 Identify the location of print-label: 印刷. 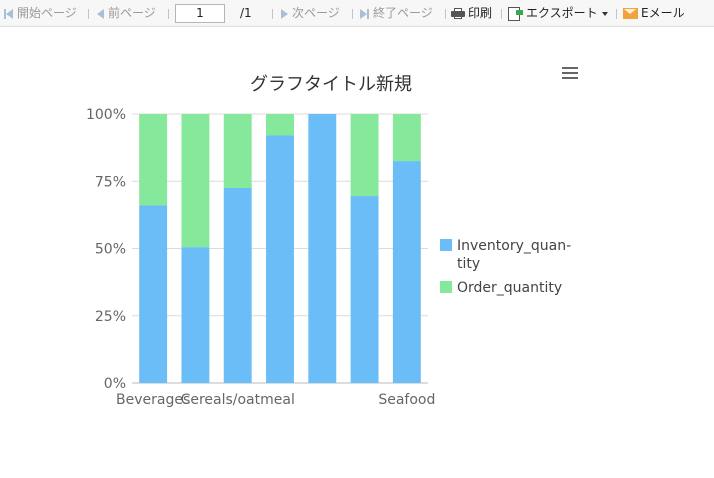
(480, 13).